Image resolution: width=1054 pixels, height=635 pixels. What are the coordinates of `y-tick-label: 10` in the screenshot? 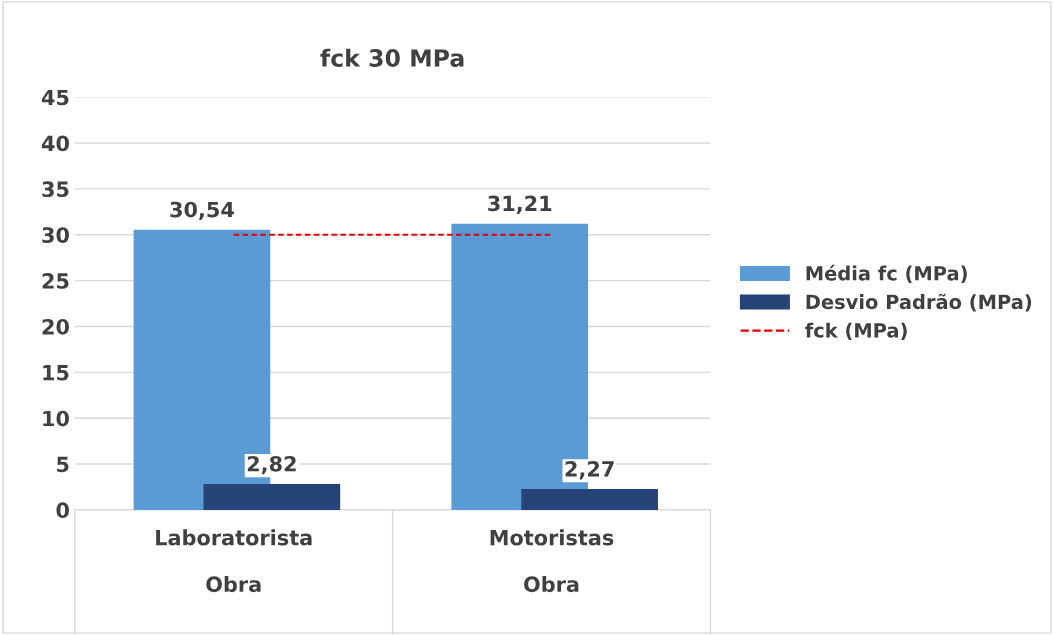 It's located at (56, 418).